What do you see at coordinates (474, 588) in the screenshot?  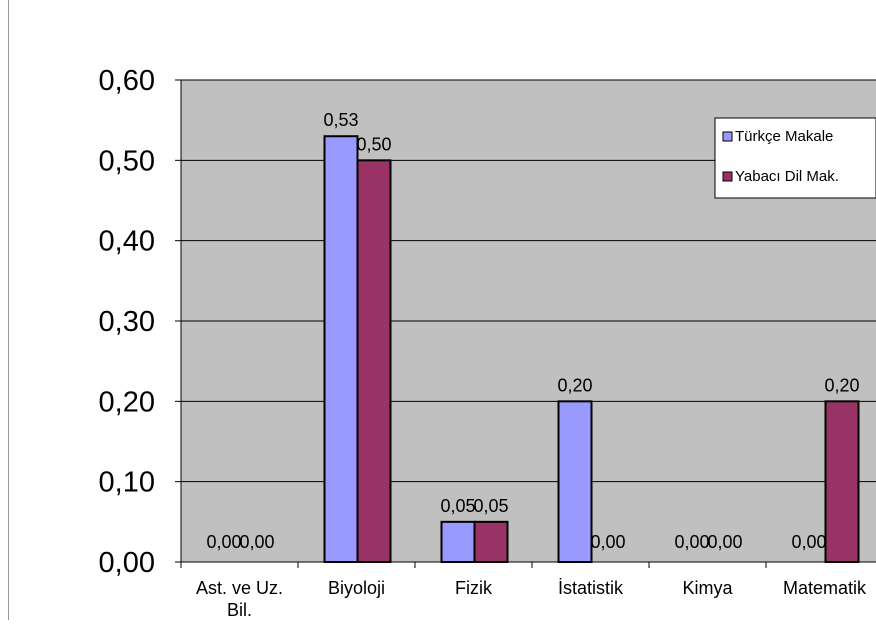 I see `x-category-label: Fizik` at bounding box center [474, 588].